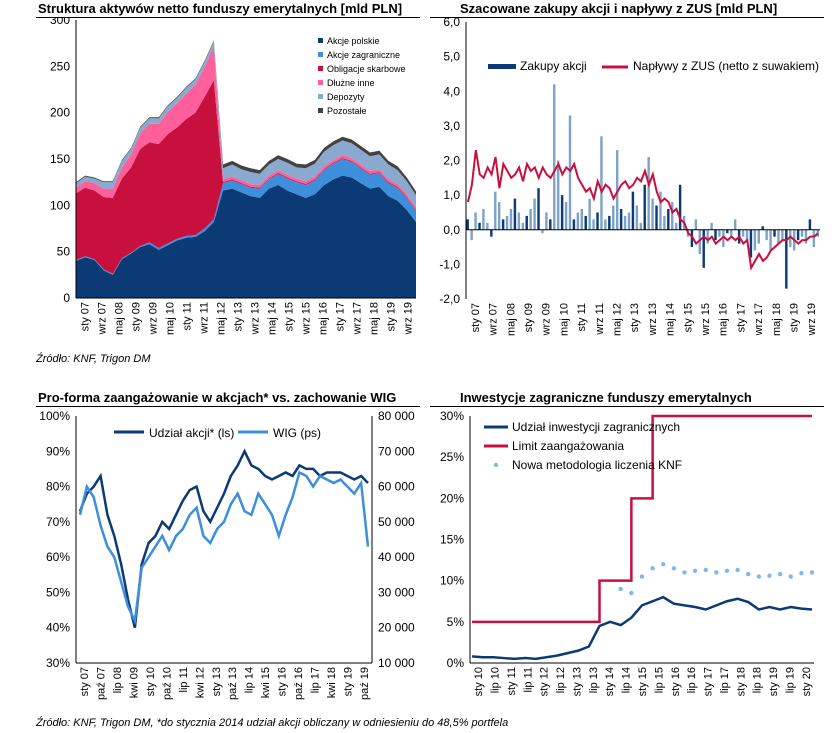 The height and width of the screenshot is (733, 837). What do you see at coordinates (315, 680) in the screenshot?
I see `wig-x-tick: lip 17` at bounding box center [315, 680].